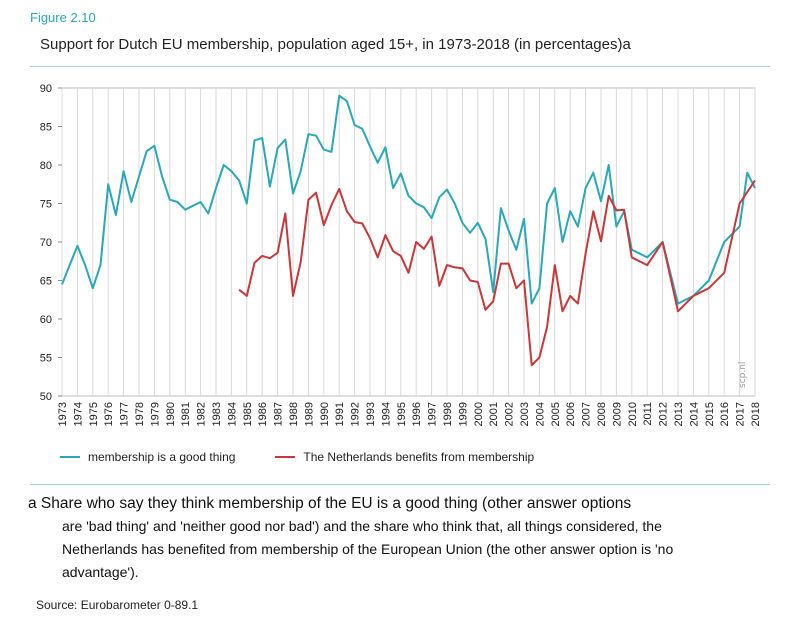 This screenshot has height=628, width=800. I want to click on x-tick-label: 1994, so click(386, 414).